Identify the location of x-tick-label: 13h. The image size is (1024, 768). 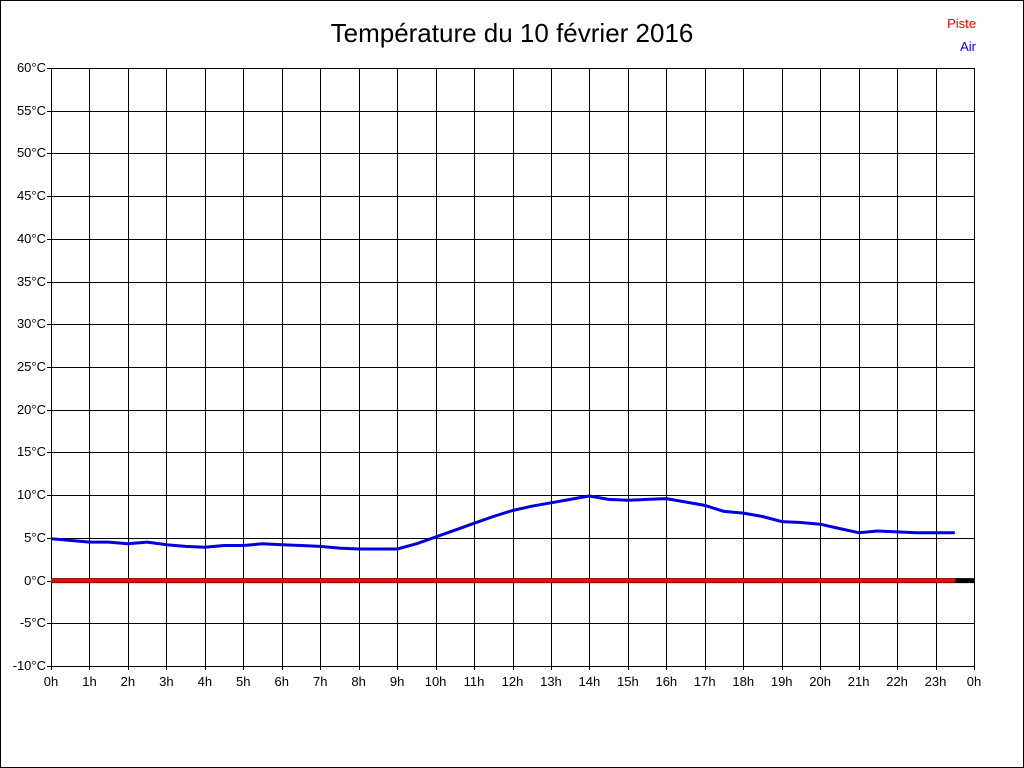
(551, 681).